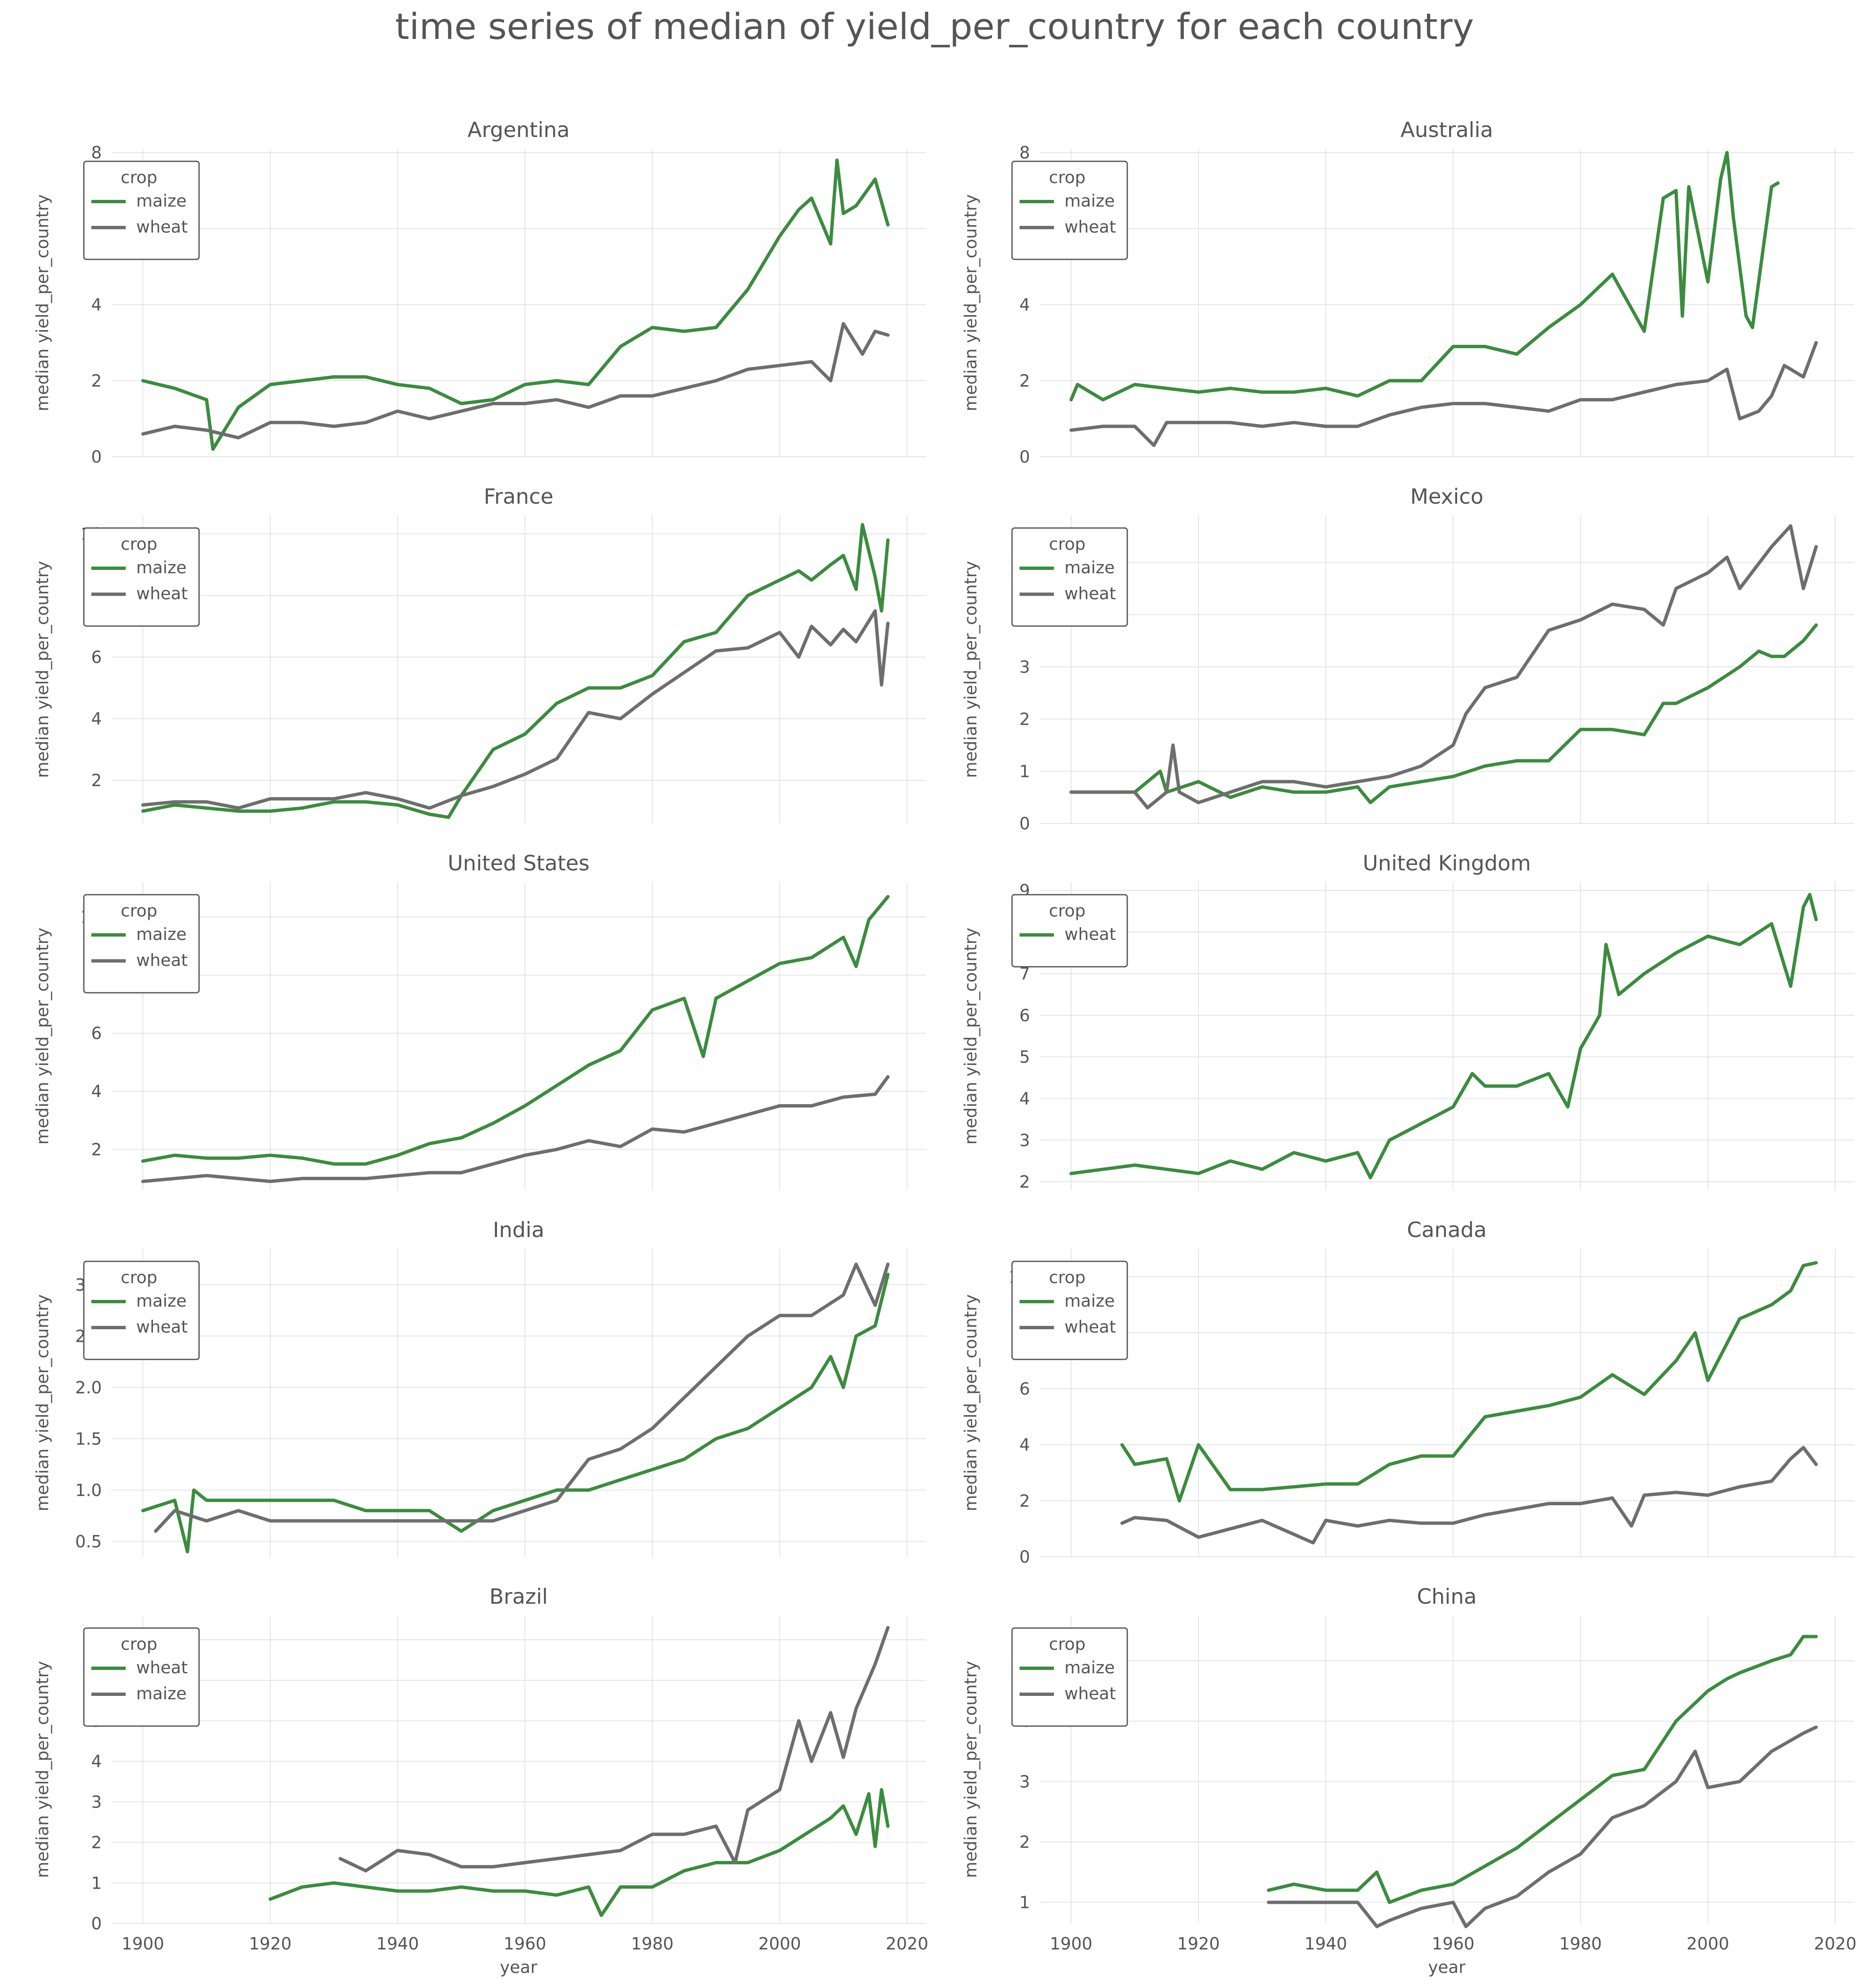  Describe the element at coordinates (1447, 863) in the screenshot. I see `panel-title: United Kingdom` at that location.